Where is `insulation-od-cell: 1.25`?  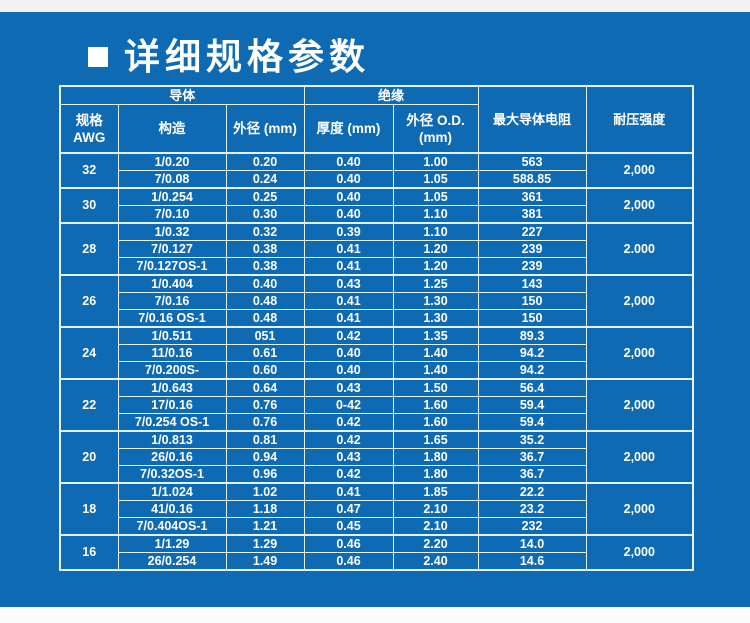 insulation-od-cell: 1.25 is located at coordinates (435, 283).